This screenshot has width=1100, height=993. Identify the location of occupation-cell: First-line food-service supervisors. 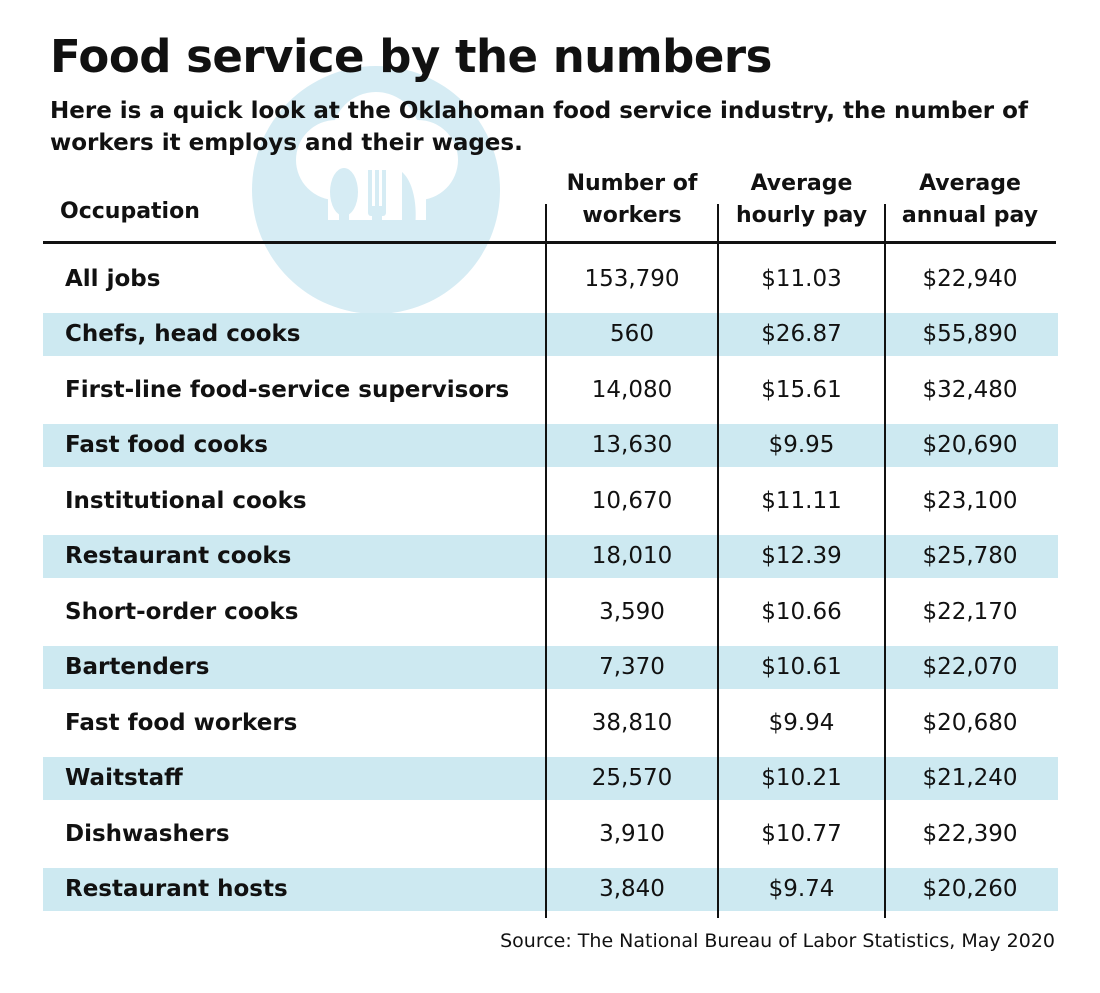
(287, 389).